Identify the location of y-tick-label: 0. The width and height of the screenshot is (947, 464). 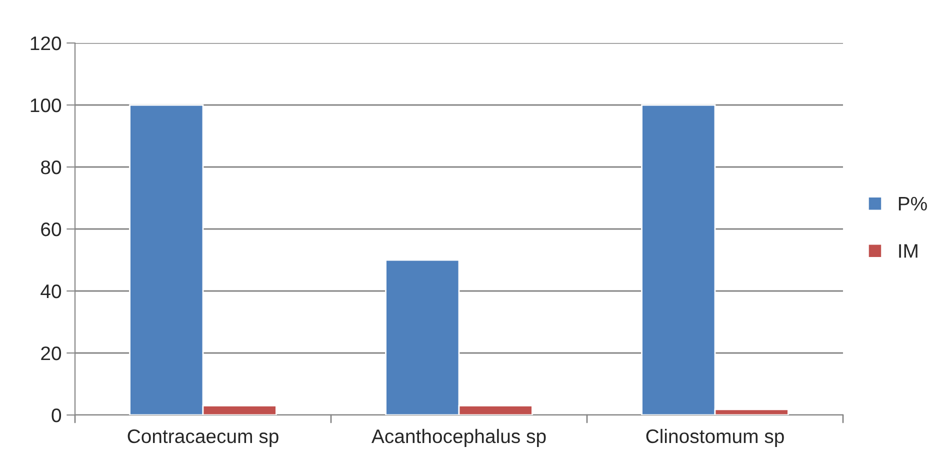
(57, 415).